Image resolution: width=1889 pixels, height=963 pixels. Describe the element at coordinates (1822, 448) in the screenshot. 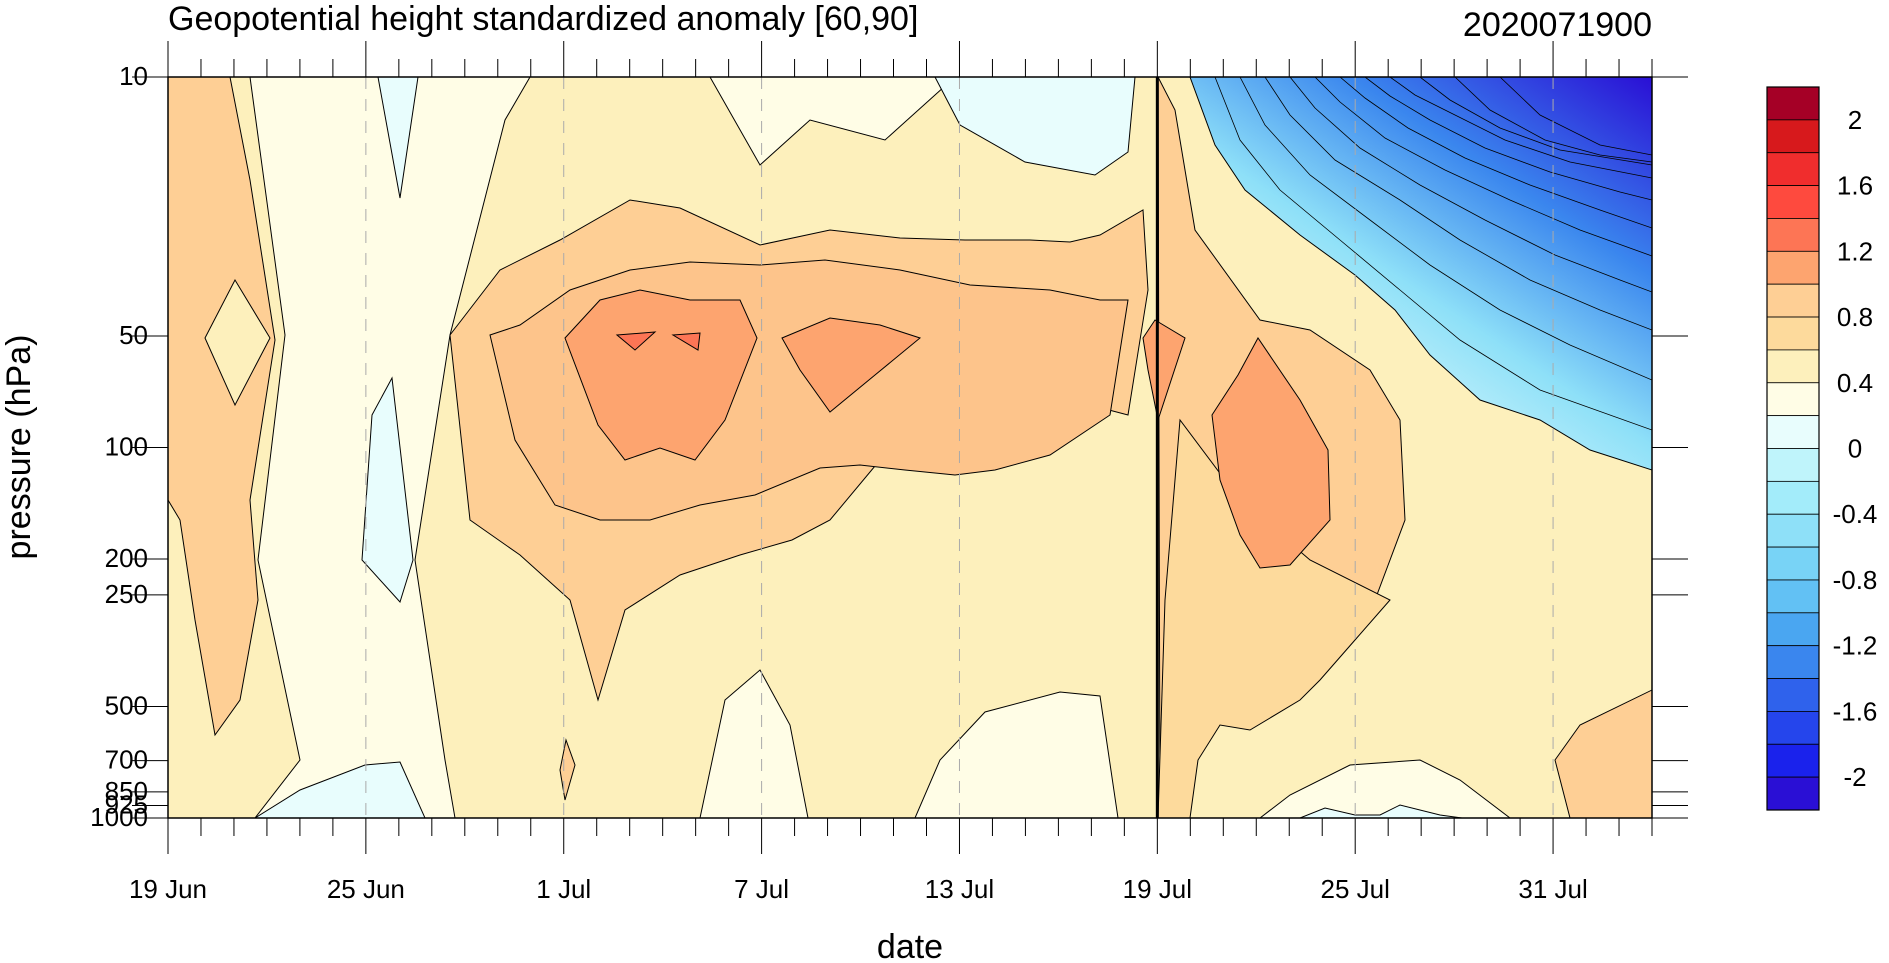

I see `colorbar: 2 1.6 1.2 0.8 0.4 0 -0.4 -0.8 -1.2 -1.6 -2` at that location.